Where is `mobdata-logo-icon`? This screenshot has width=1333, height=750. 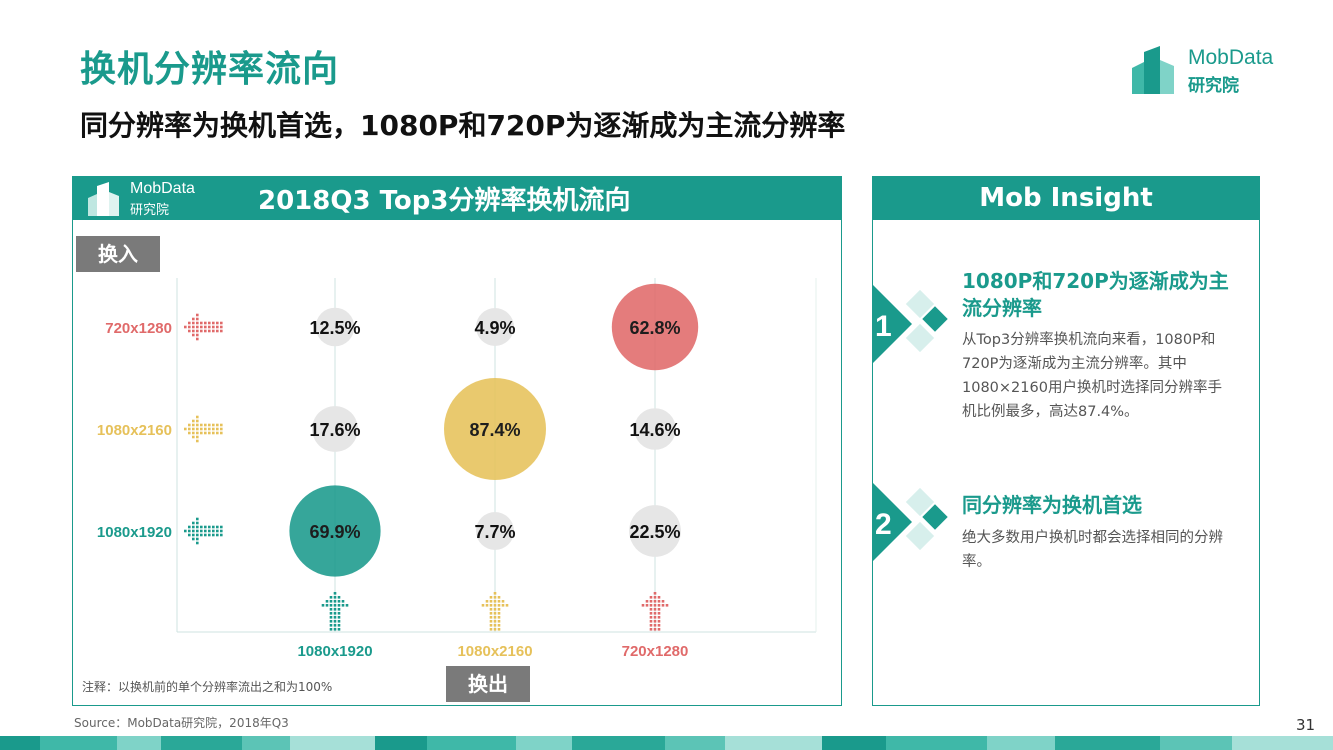
mobdata-logo-icon is located at coordinates (1153, 70).